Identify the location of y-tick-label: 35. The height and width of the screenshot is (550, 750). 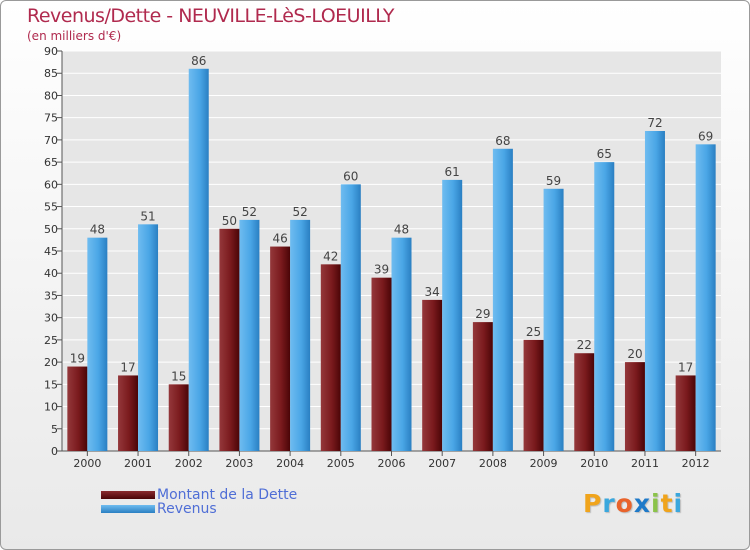
(51, 295).